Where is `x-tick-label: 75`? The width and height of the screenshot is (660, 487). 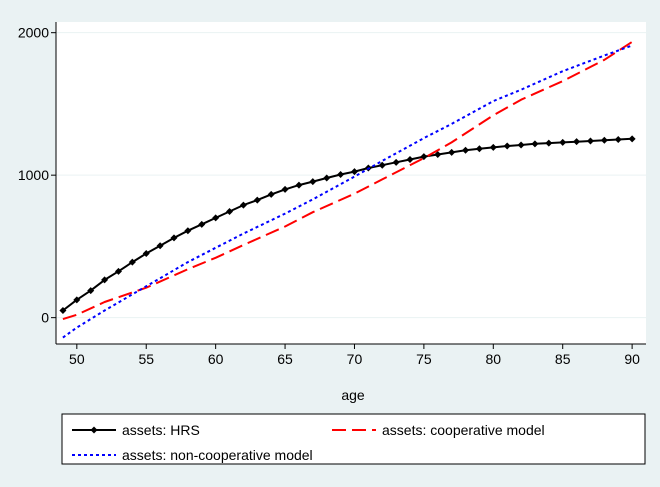 x-tick-label: 75 is located at coordinates (424, 359).